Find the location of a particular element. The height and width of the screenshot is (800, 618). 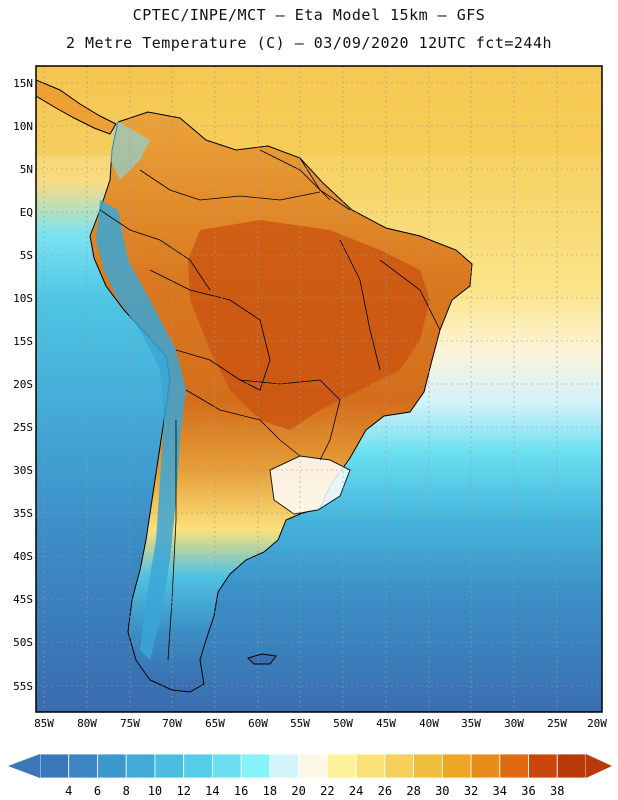

lat-label: 55S is located at coordinates (23, 686).